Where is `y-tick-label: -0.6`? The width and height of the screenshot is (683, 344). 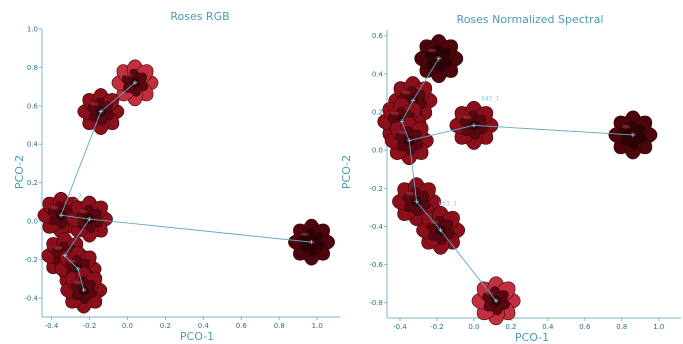
y-tick-label: -0.6 is located at coordinates (376, 265).